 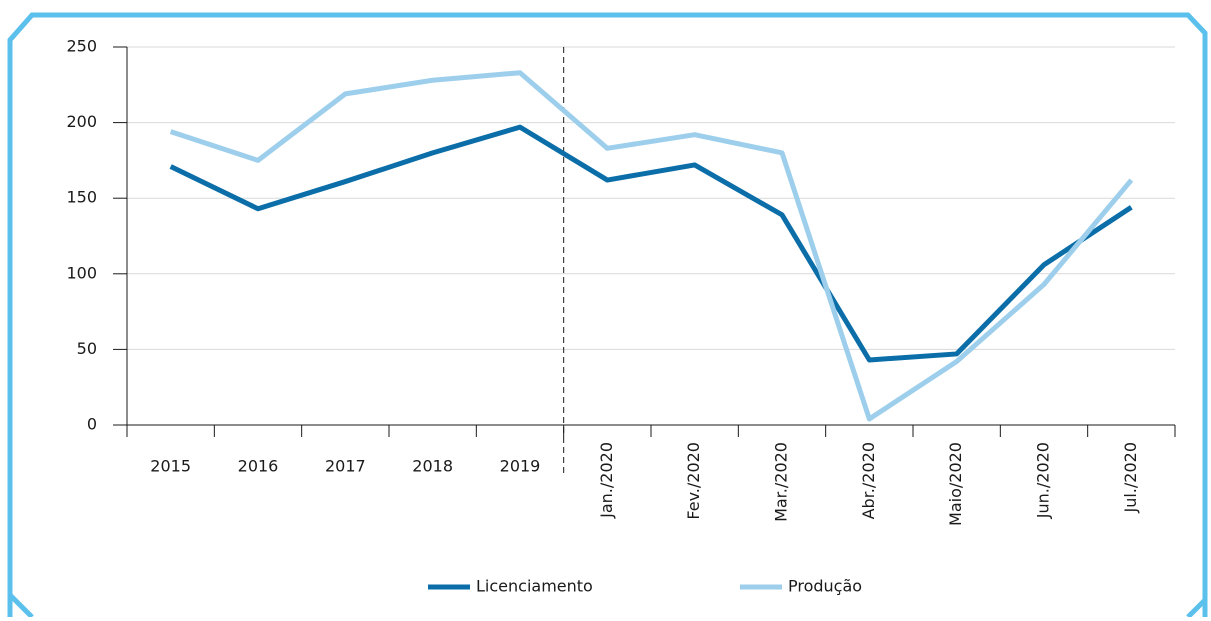 What do you see at coordinates (92, 424) in the screenshot?
I see `y-tick-label: 0` at bounding box center [92, 424].